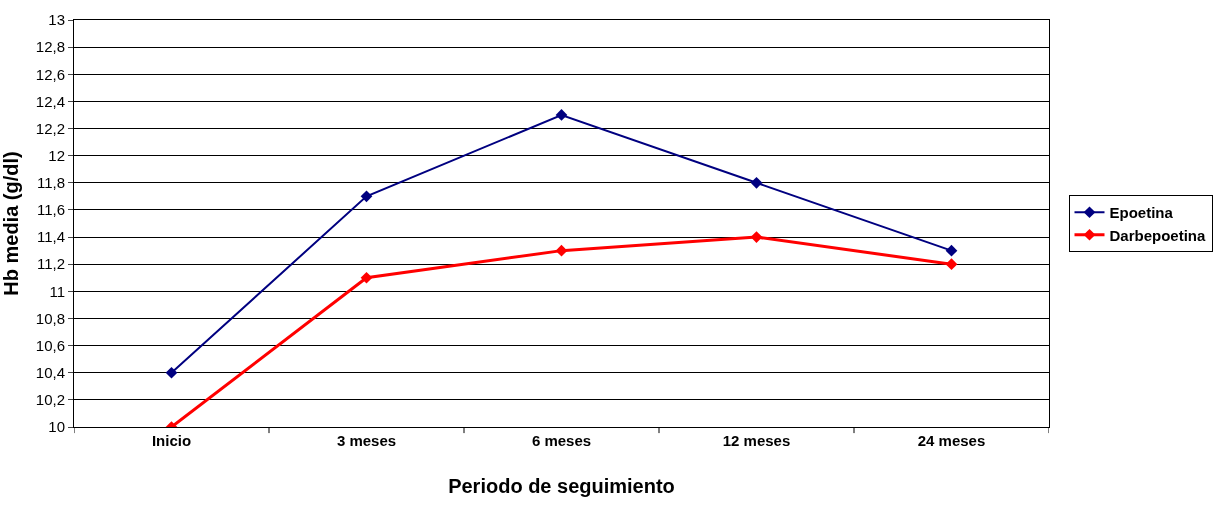  I want to click on y-tick-label: 12,6, so click(50, 74).